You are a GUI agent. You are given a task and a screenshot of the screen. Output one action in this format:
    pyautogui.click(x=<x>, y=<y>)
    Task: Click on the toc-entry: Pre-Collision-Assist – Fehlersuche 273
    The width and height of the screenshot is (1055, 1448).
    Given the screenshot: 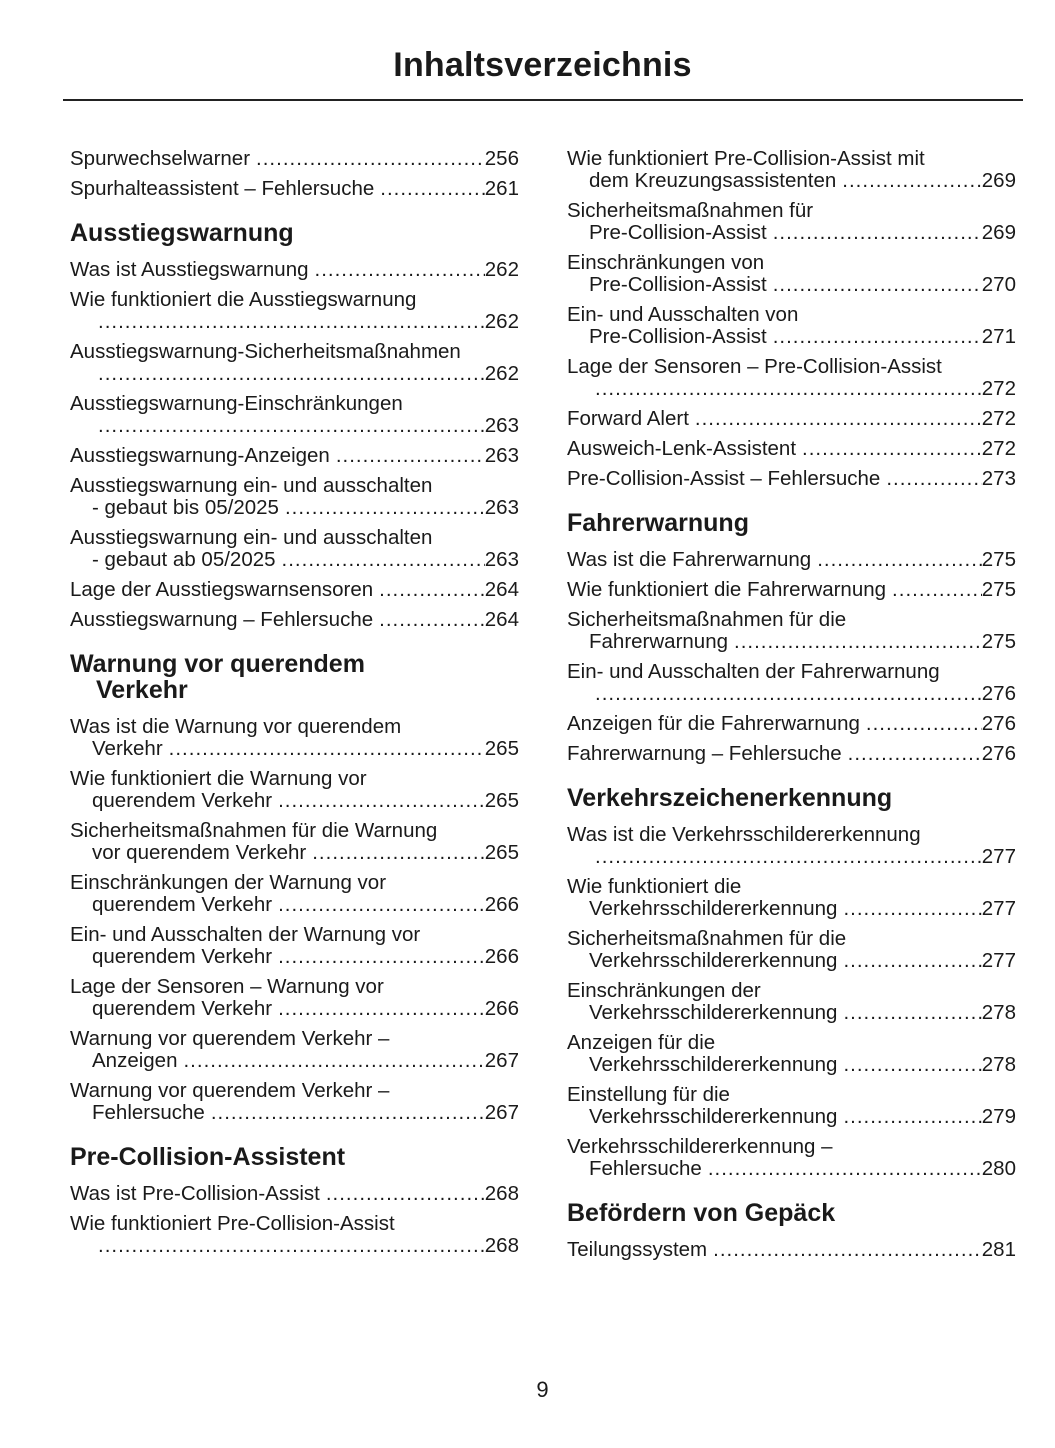 What is the action you would take?
    pyautogui.click(x=791, y=479)
    